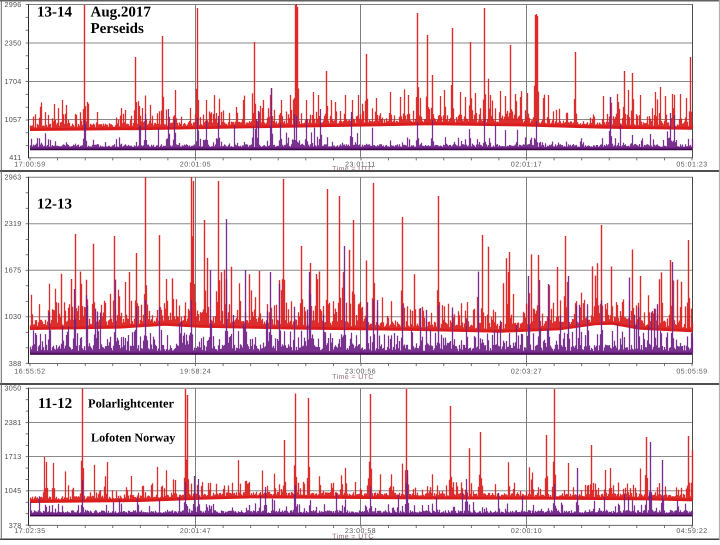 The width and height of the screenshot is (720, 545). I want to click on svg-text: 1045, so click(13, 490).